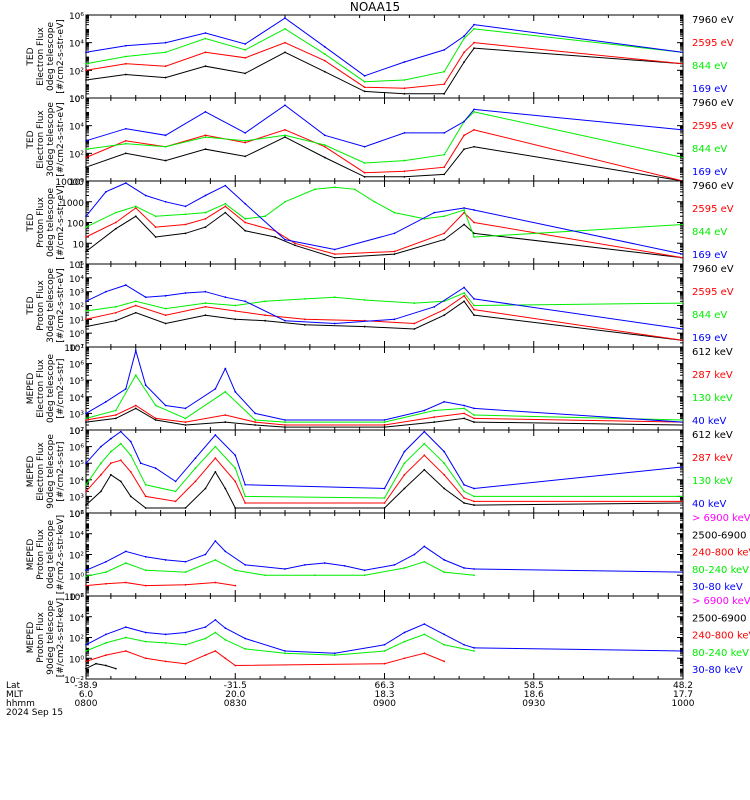 This screenshot has width=750, height=800. What do you see at coordinates (75, 225) in the screenshot?
I see `y-tick-label: 100` at bounding box center [75, 225].